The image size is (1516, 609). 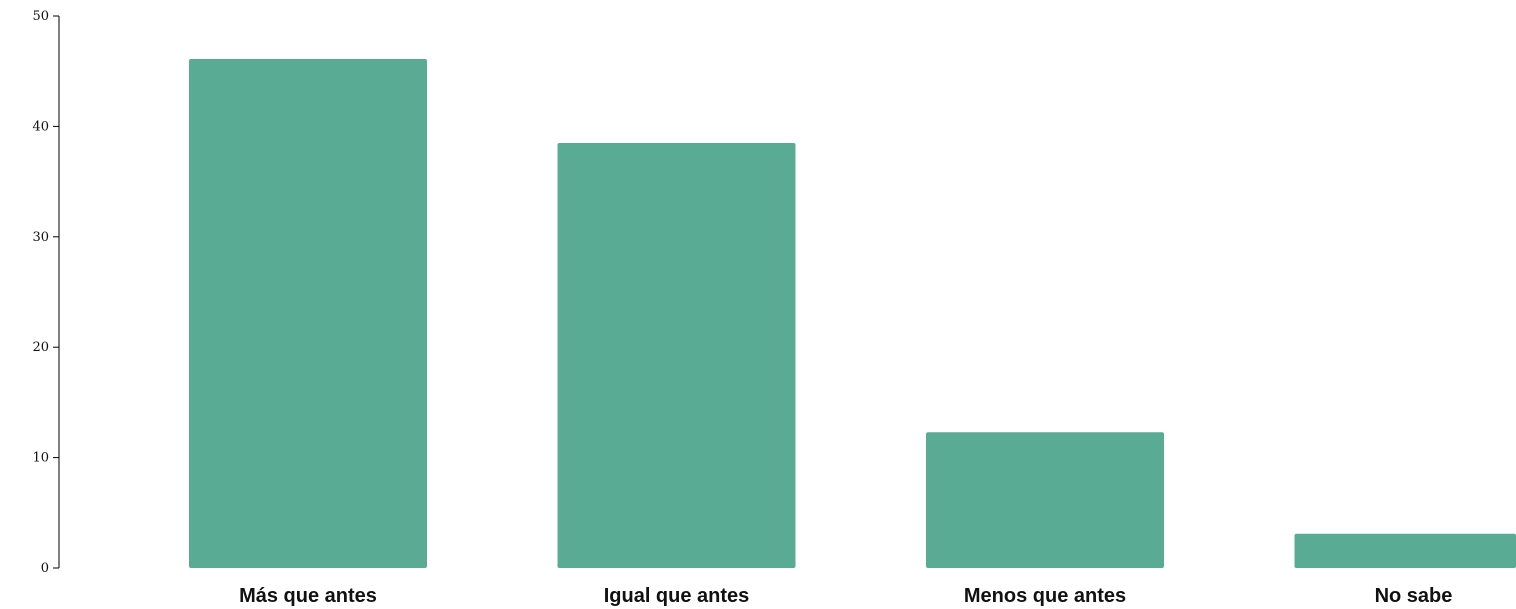 What do you see at coordinates (40, 16) in the screenshot?
I see `y-tick-label: 50` at bounding box center [40, 16].